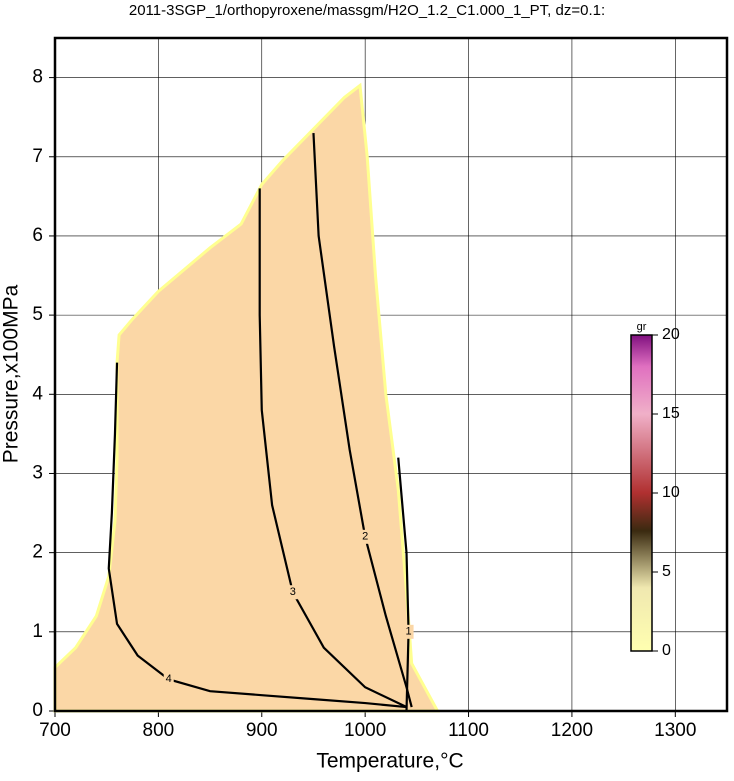 This screenshot has height=781, width=734. Describe the element at coordinates (671, 492) in the screenshot. I see `colorbar-tick-label: 10` at that location.